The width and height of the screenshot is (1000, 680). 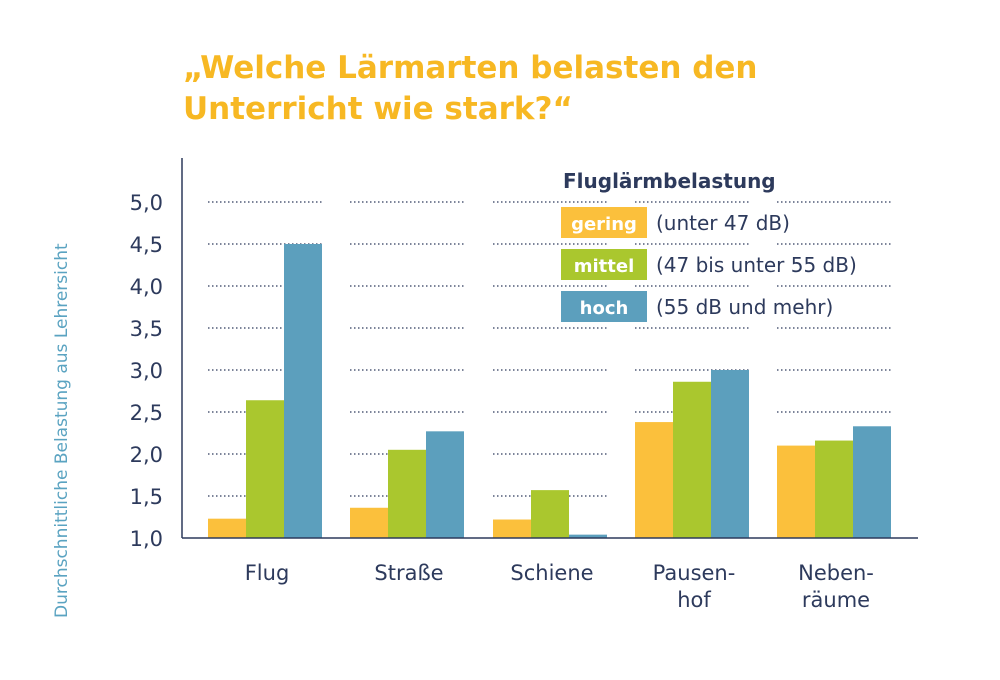 What do you see at coordinates (744, 307) in the screenshot?
I see `legend-desc-hoch: (55 dB und mehr)` at bounding box center [744, 307].